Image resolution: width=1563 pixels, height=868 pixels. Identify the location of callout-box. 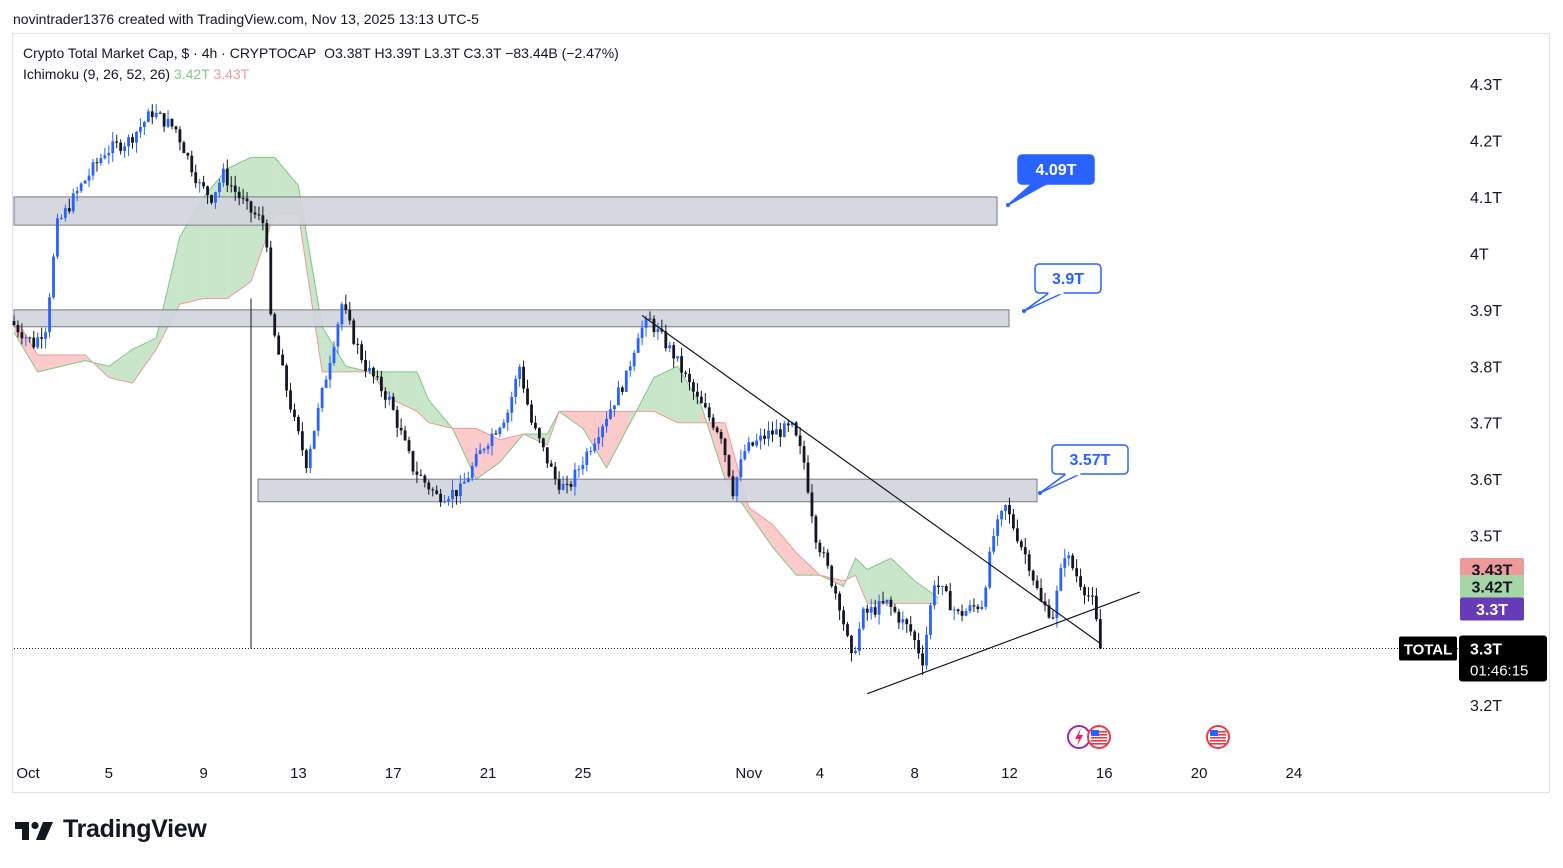
(1068, 278).